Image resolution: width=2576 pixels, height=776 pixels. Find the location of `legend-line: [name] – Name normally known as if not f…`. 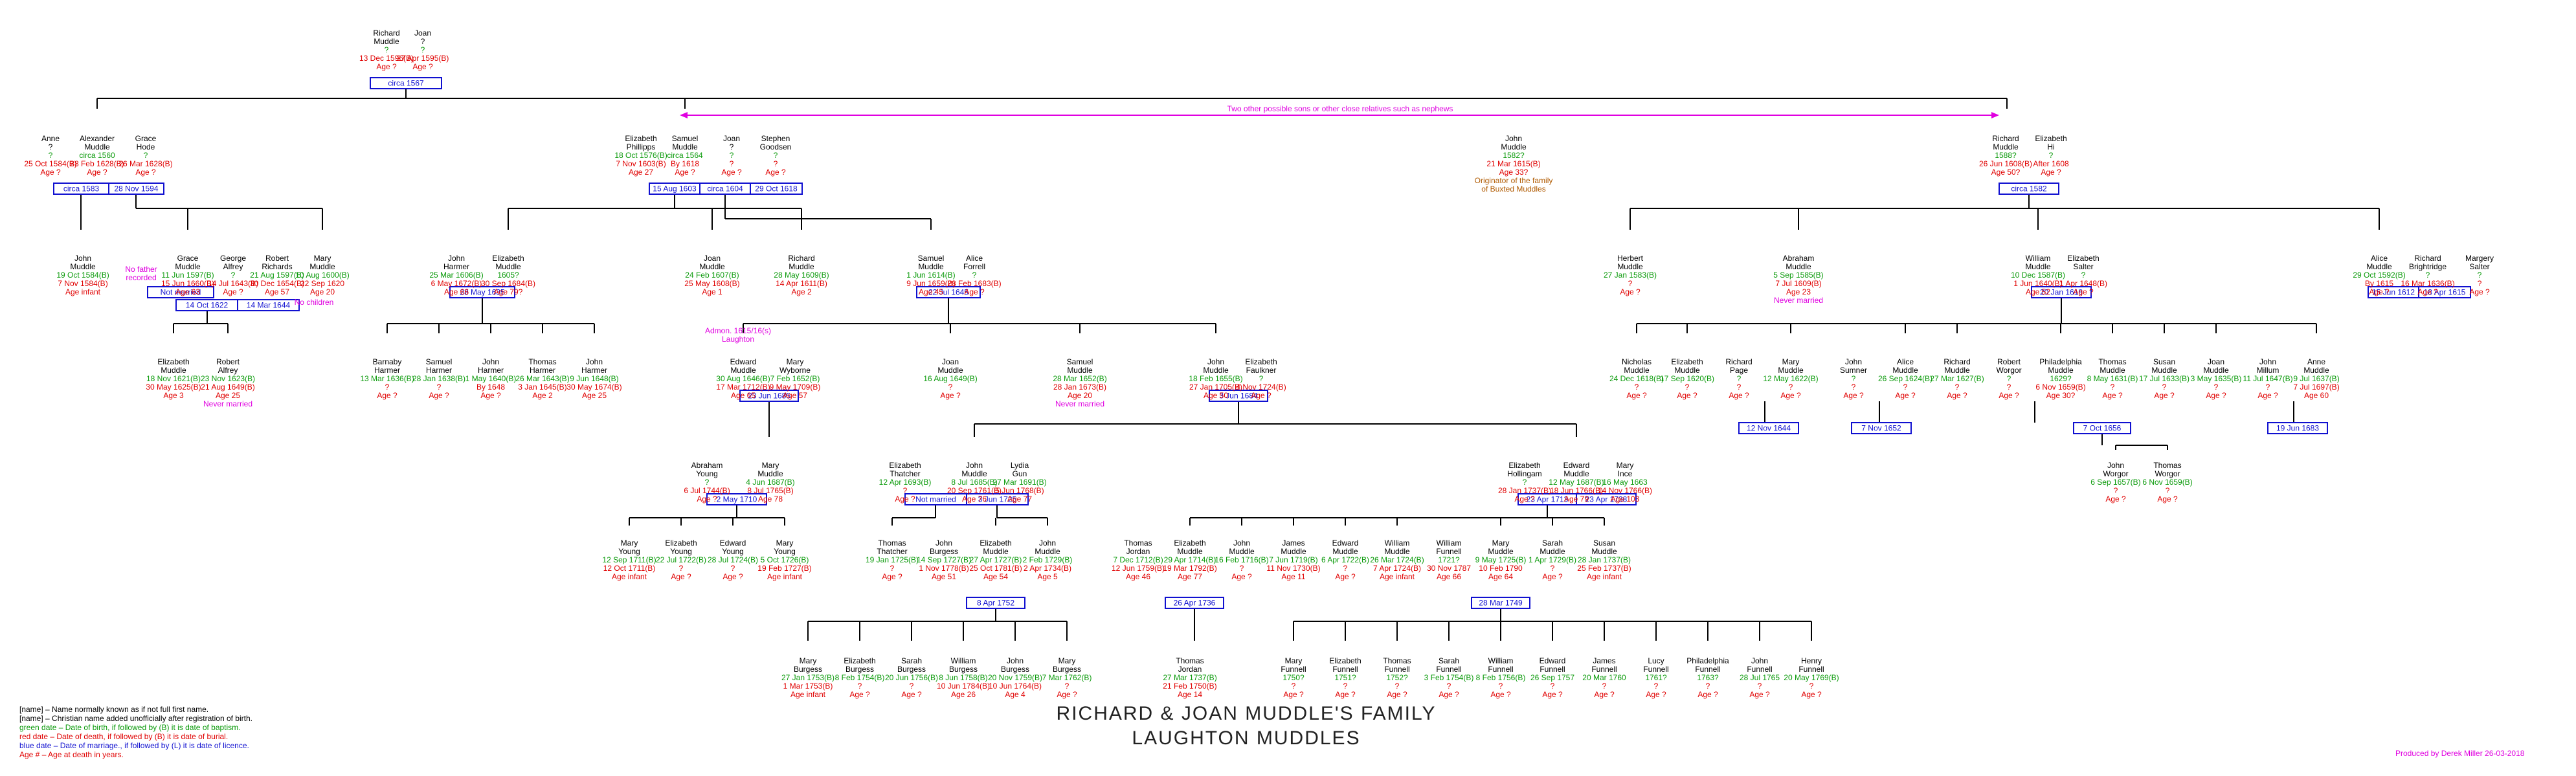

legend-line: [name] – Name normally known as if not f… is located at coordinates (114, 709).